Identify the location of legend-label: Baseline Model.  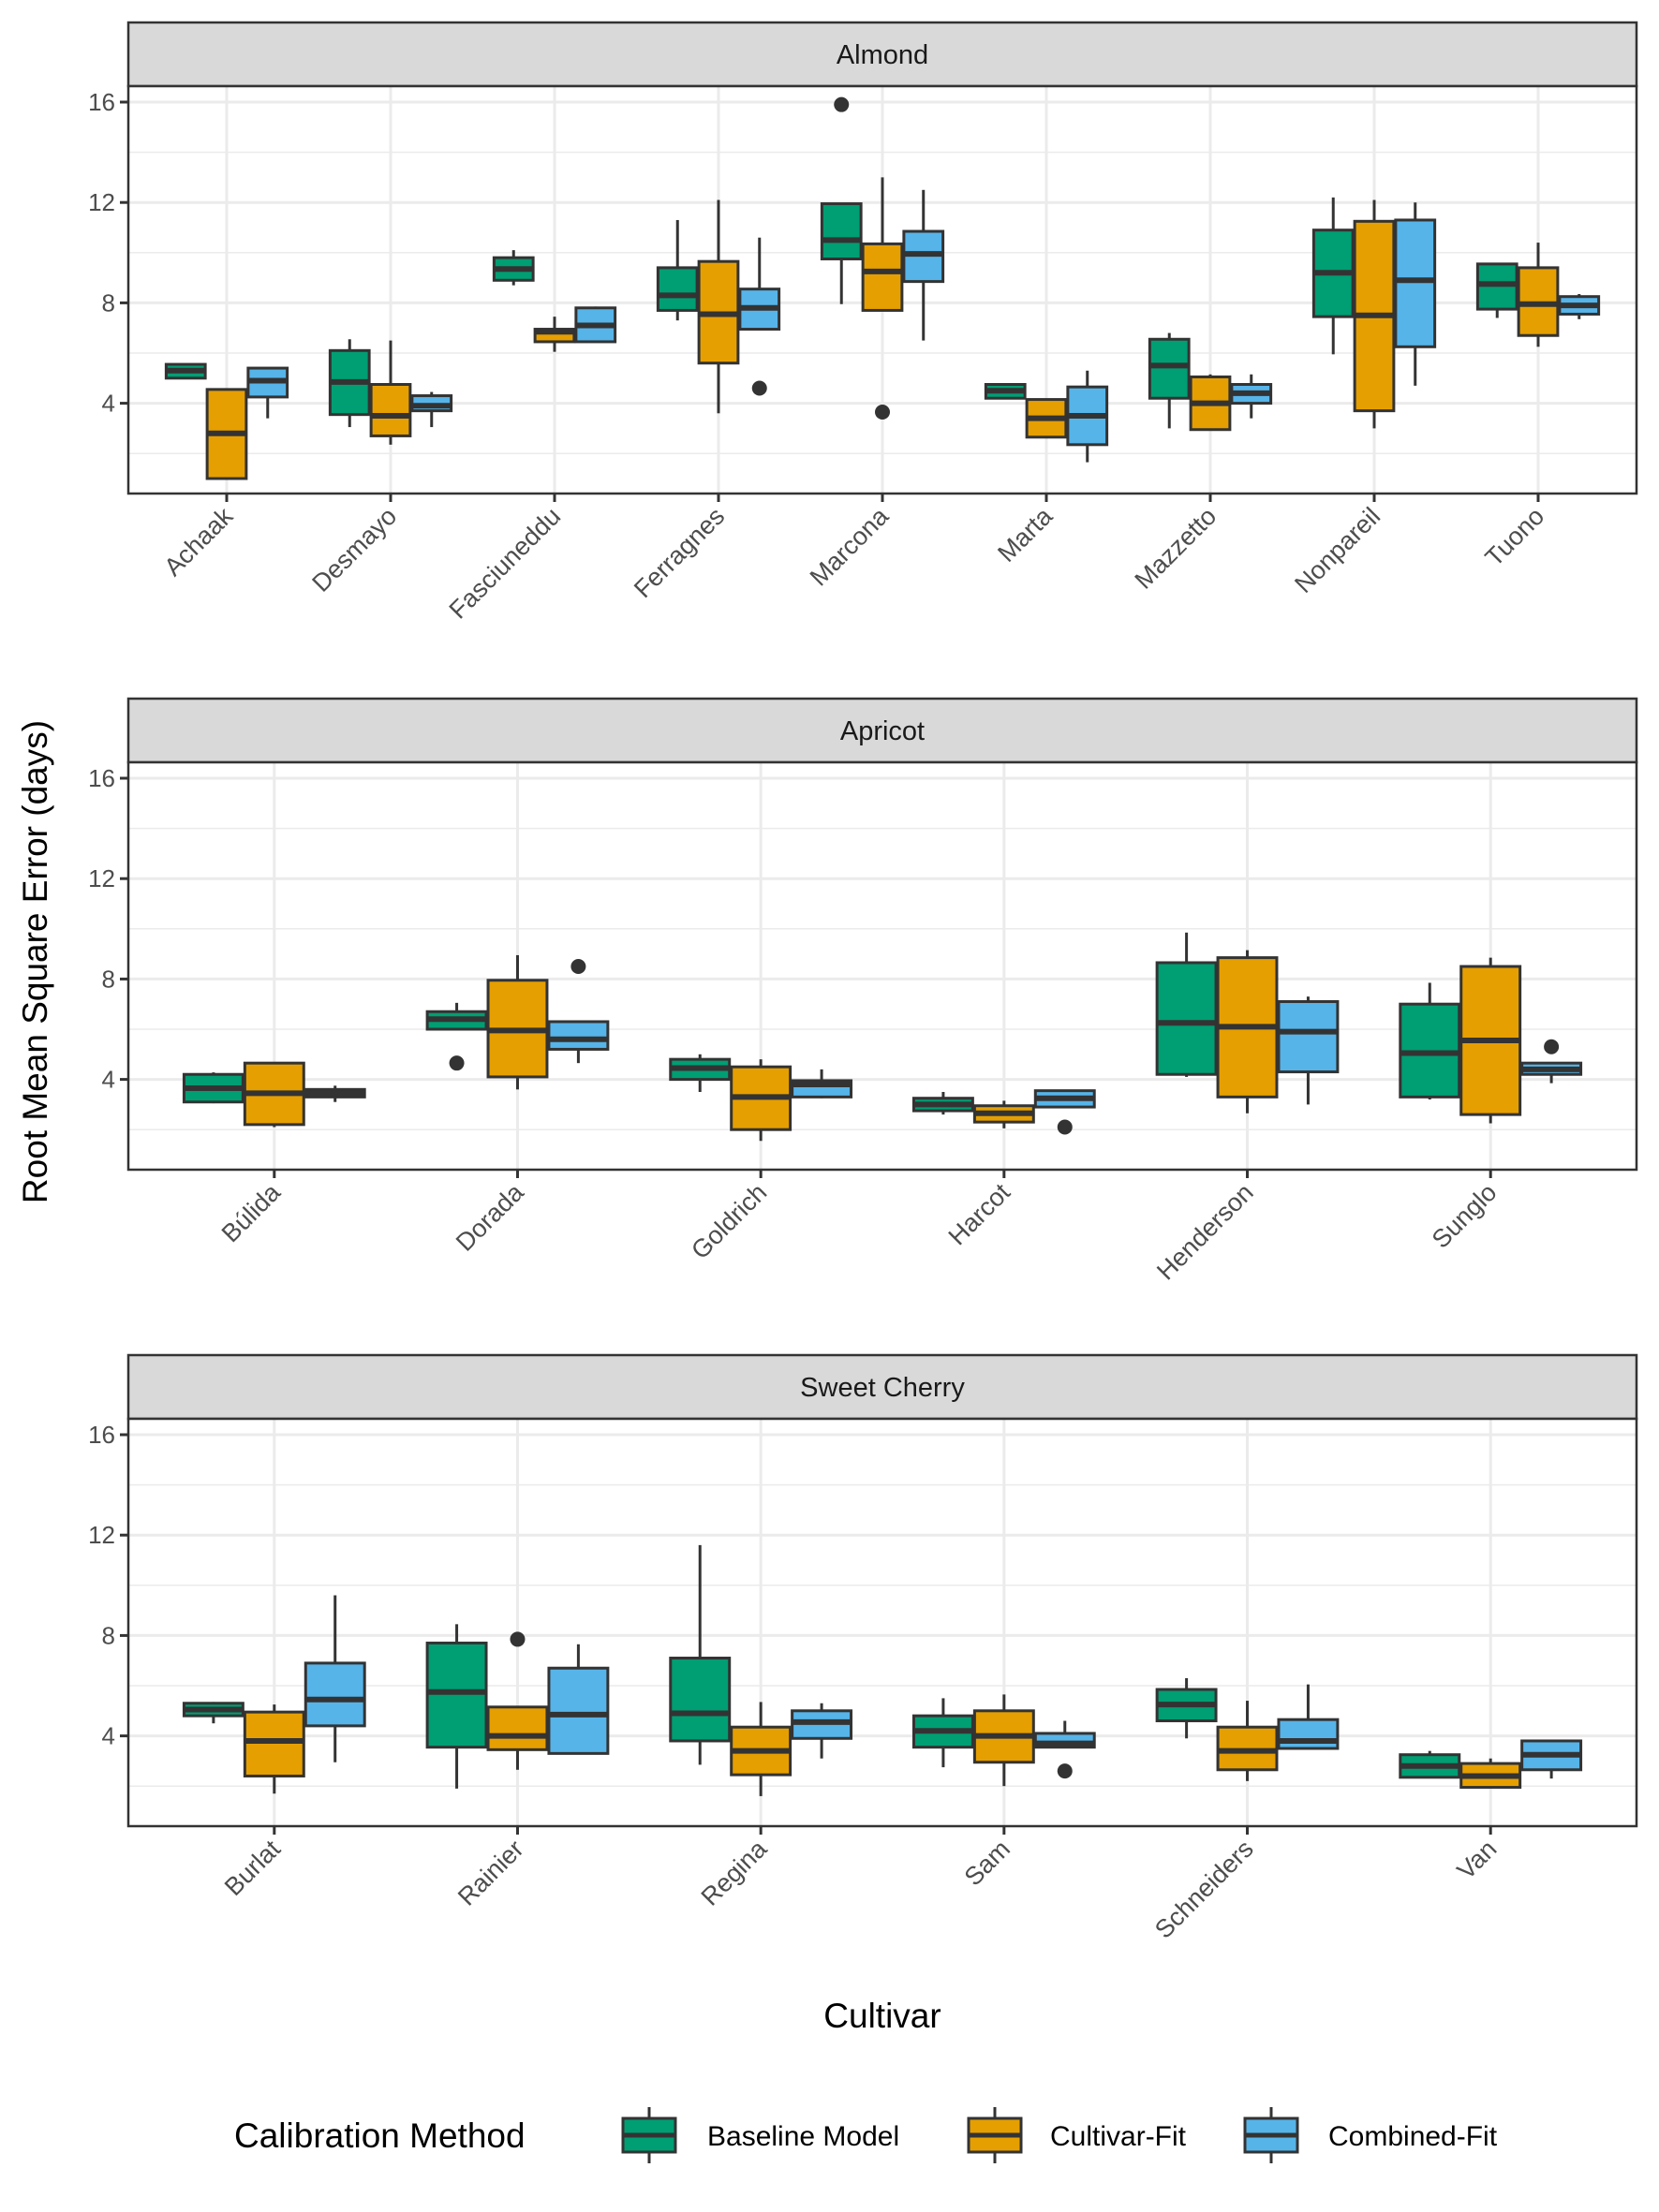
(803, 2136).